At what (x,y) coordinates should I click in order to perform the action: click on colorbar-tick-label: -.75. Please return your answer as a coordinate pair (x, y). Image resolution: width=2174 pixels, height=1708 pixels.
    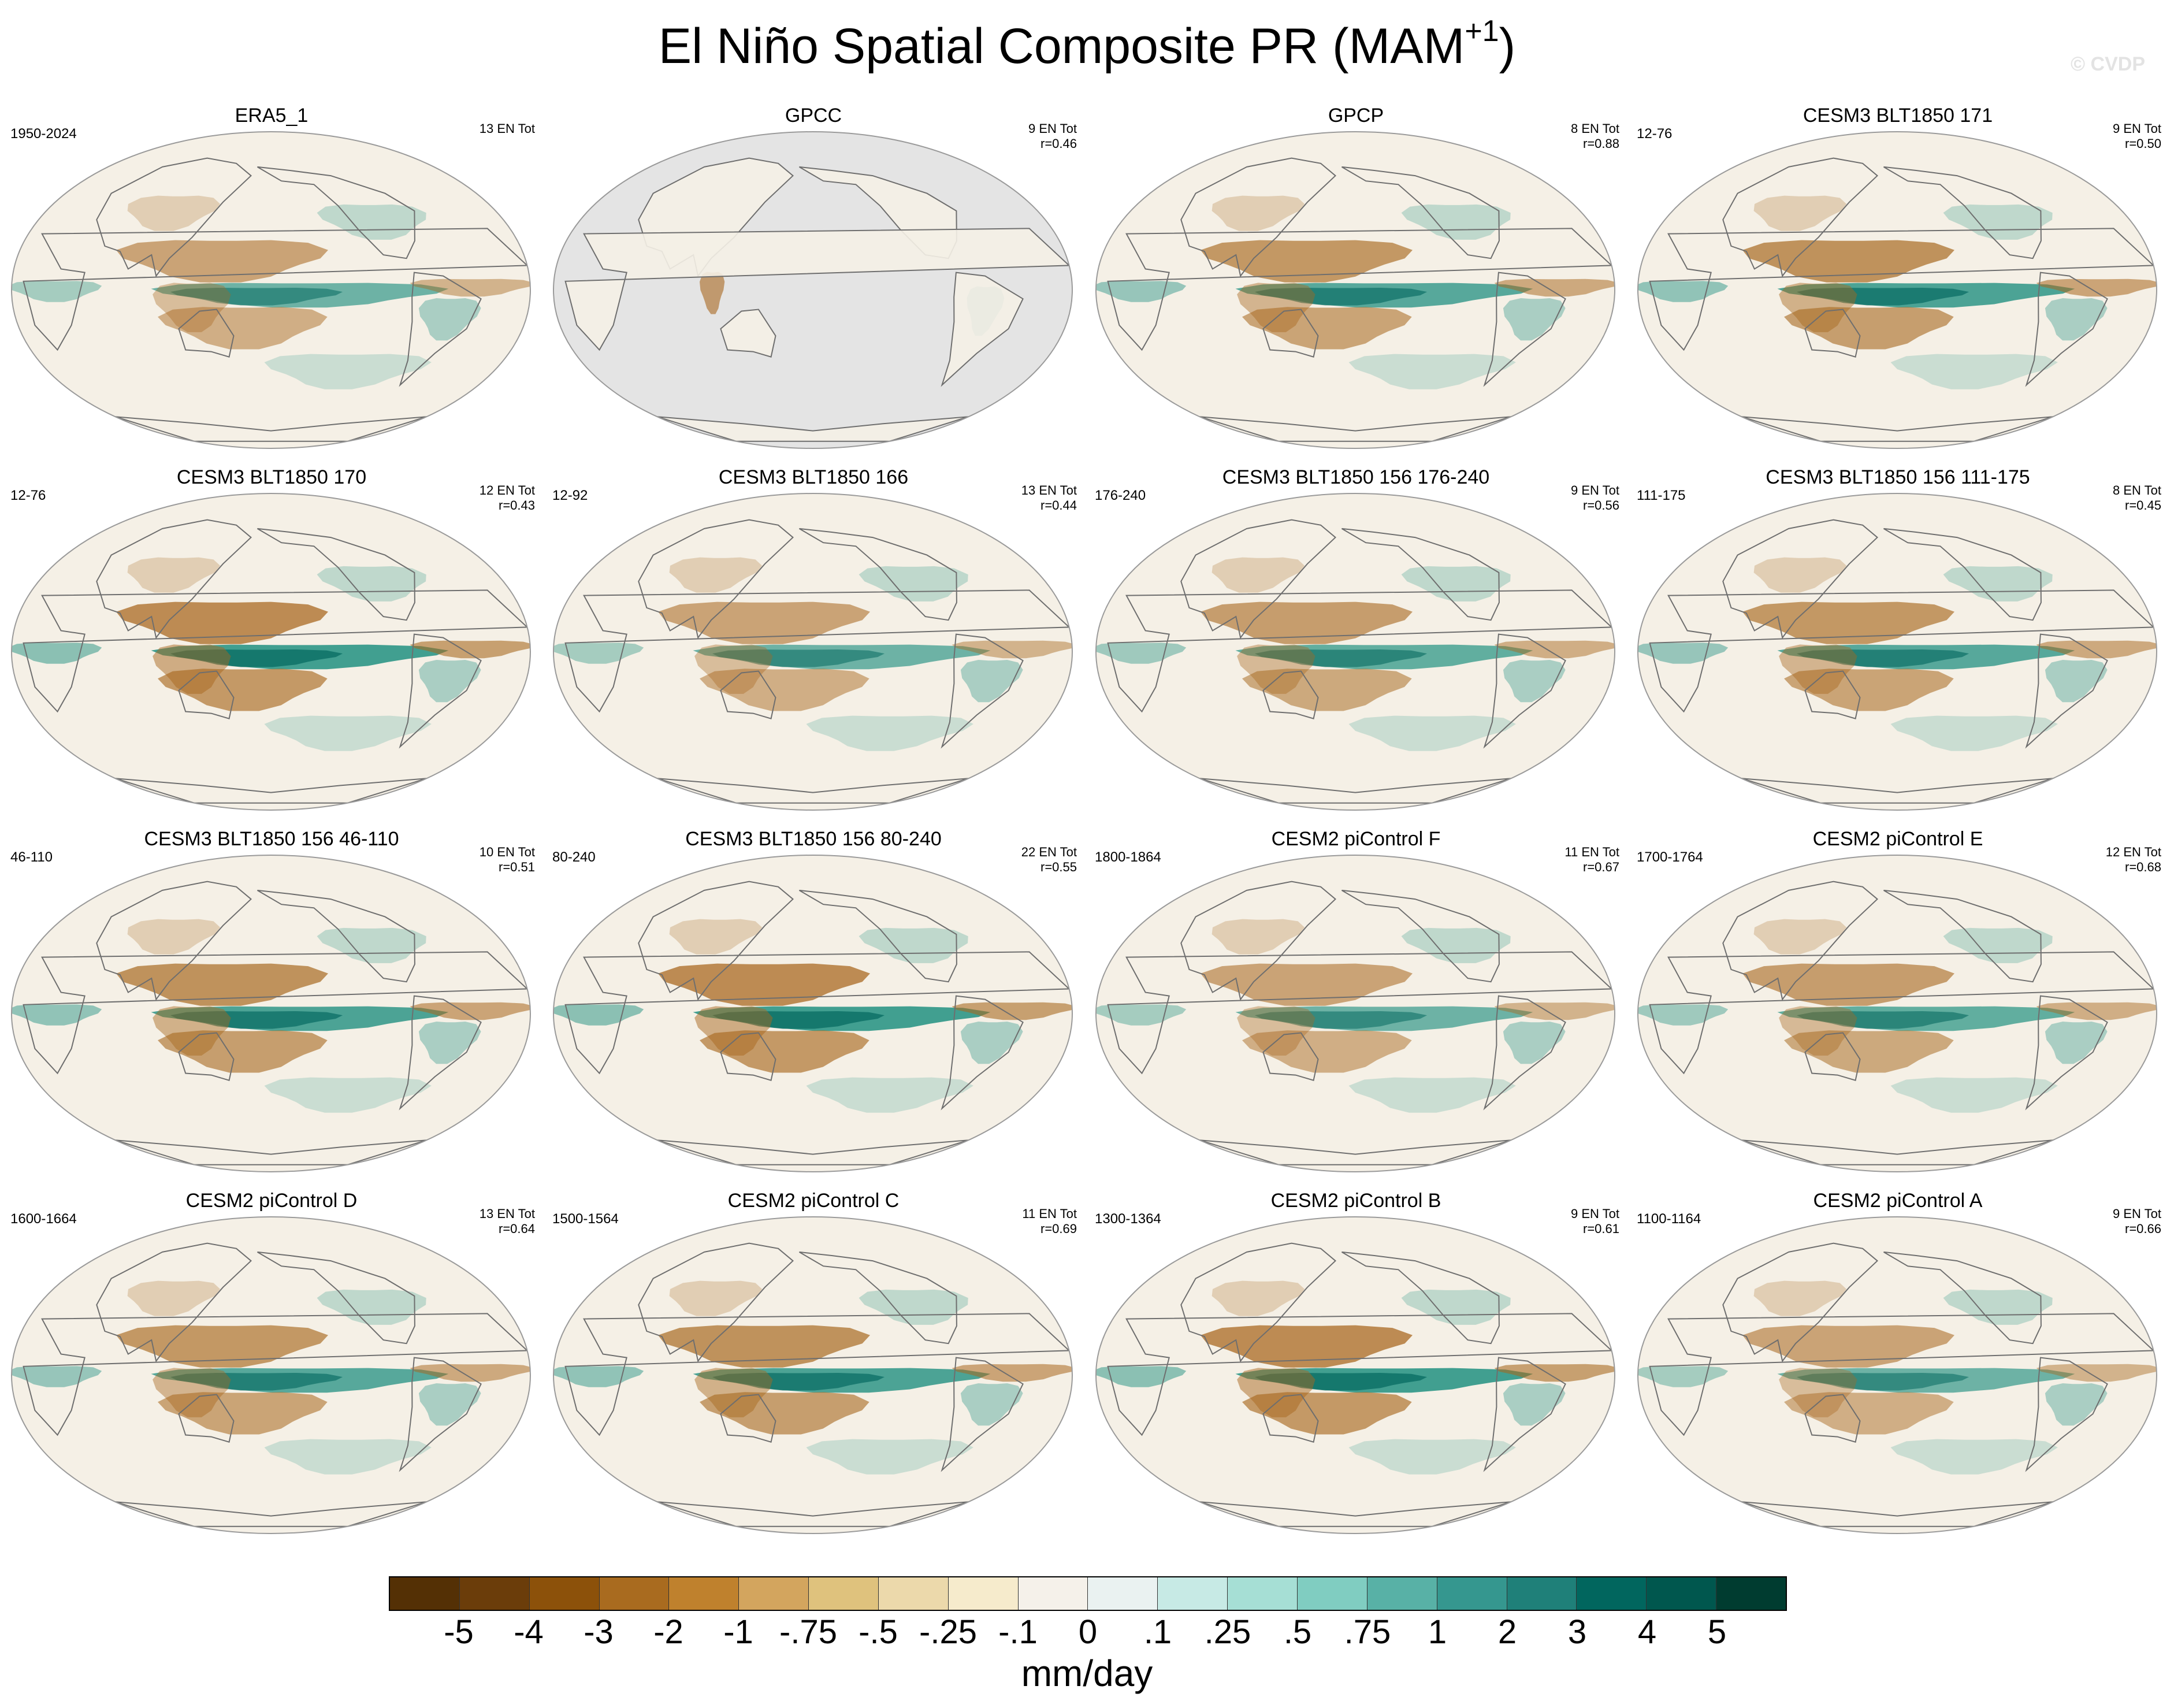
    Looking at the image, I should click on (808, 1632).